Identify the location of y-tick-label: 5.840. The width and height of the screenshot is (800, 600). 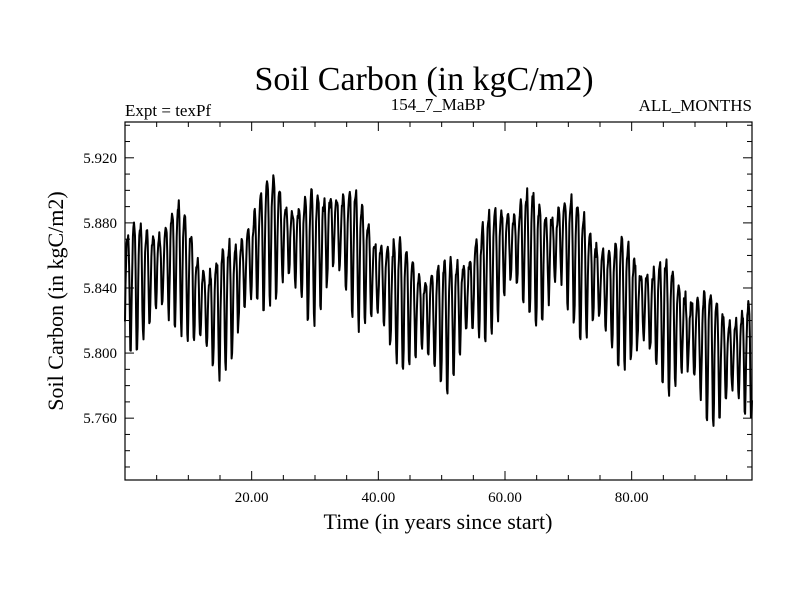
(100, 289).